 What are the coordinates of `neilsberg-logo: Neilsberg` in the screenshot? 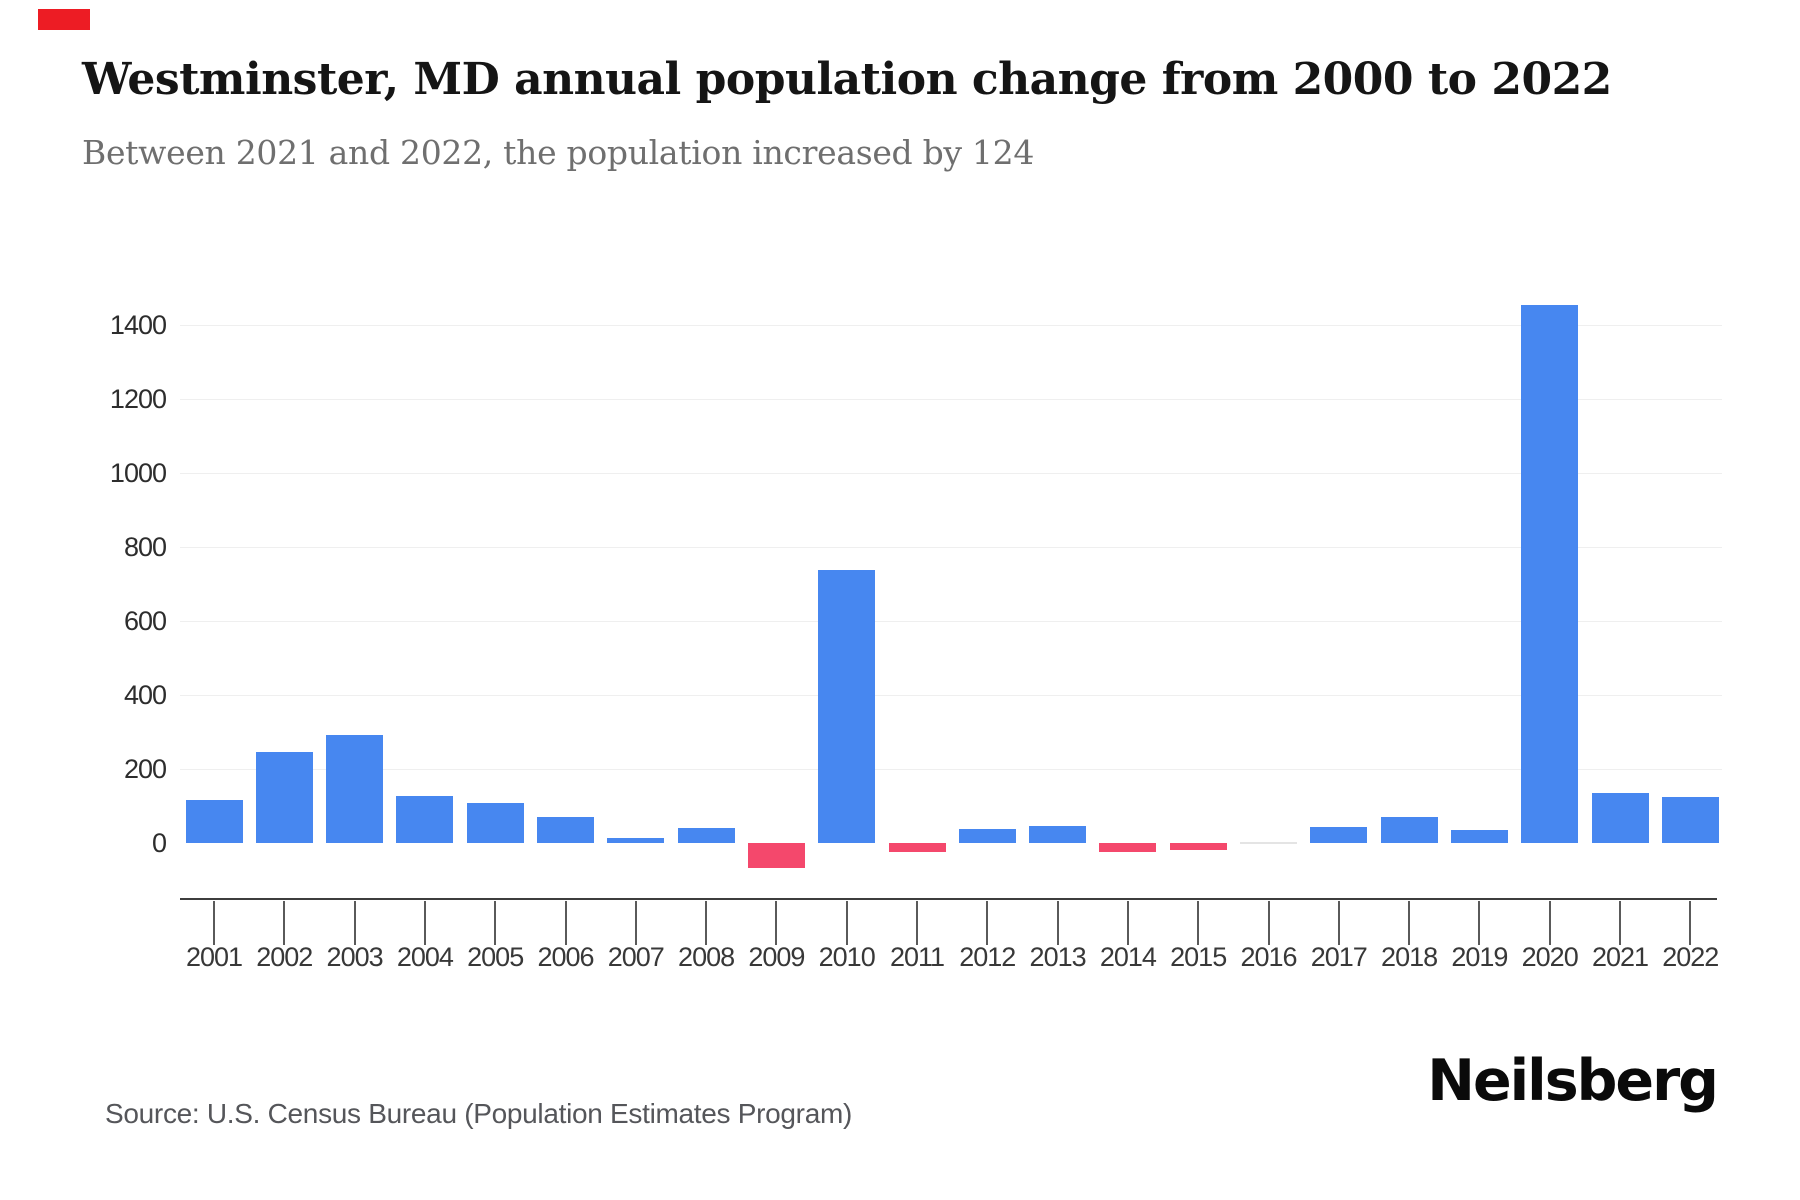 It's located at (1573, 1081).